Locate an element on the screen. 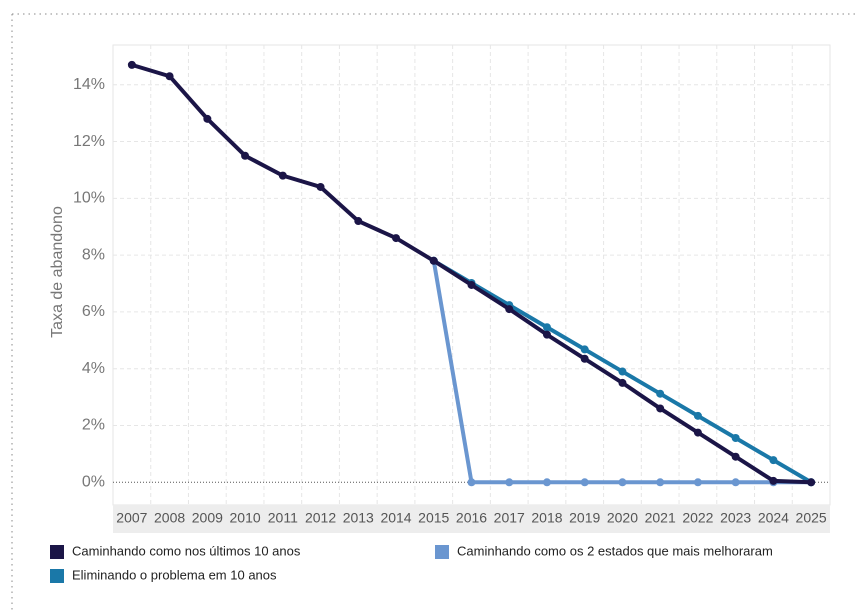 The height and width of the screenshot is (616, 855). legend-label: Caminhando como nos últimos 10 anos is located at coordinates (186, 550).